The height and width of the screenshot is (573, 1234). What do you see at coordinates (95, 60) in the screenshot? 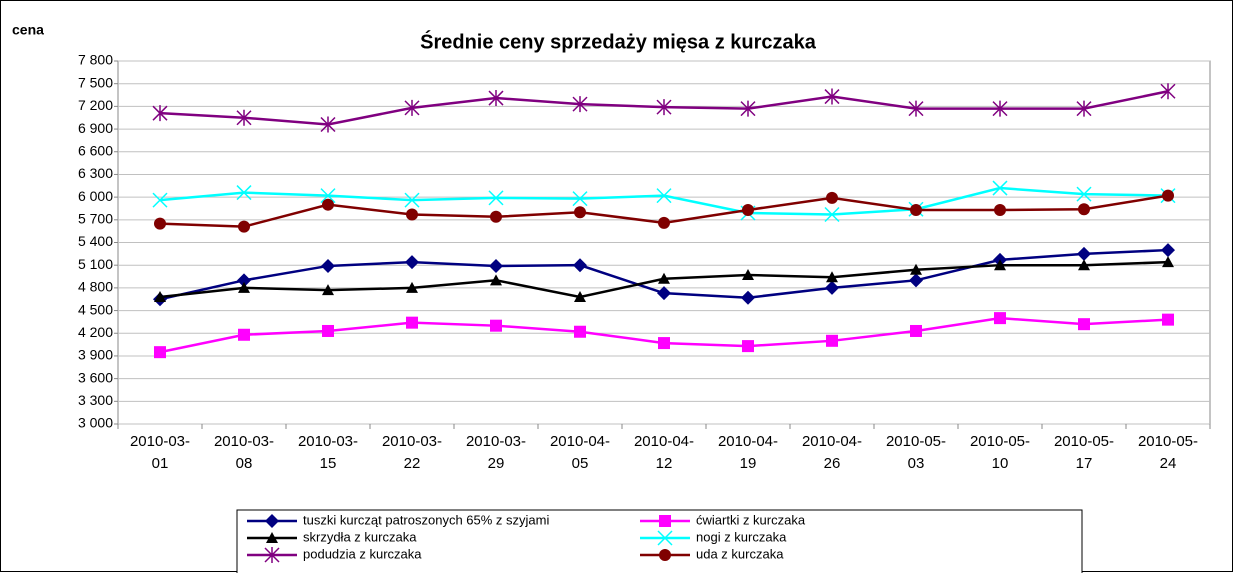
I see `y-tick-label: 7 800` at bounding box center [95, 60].